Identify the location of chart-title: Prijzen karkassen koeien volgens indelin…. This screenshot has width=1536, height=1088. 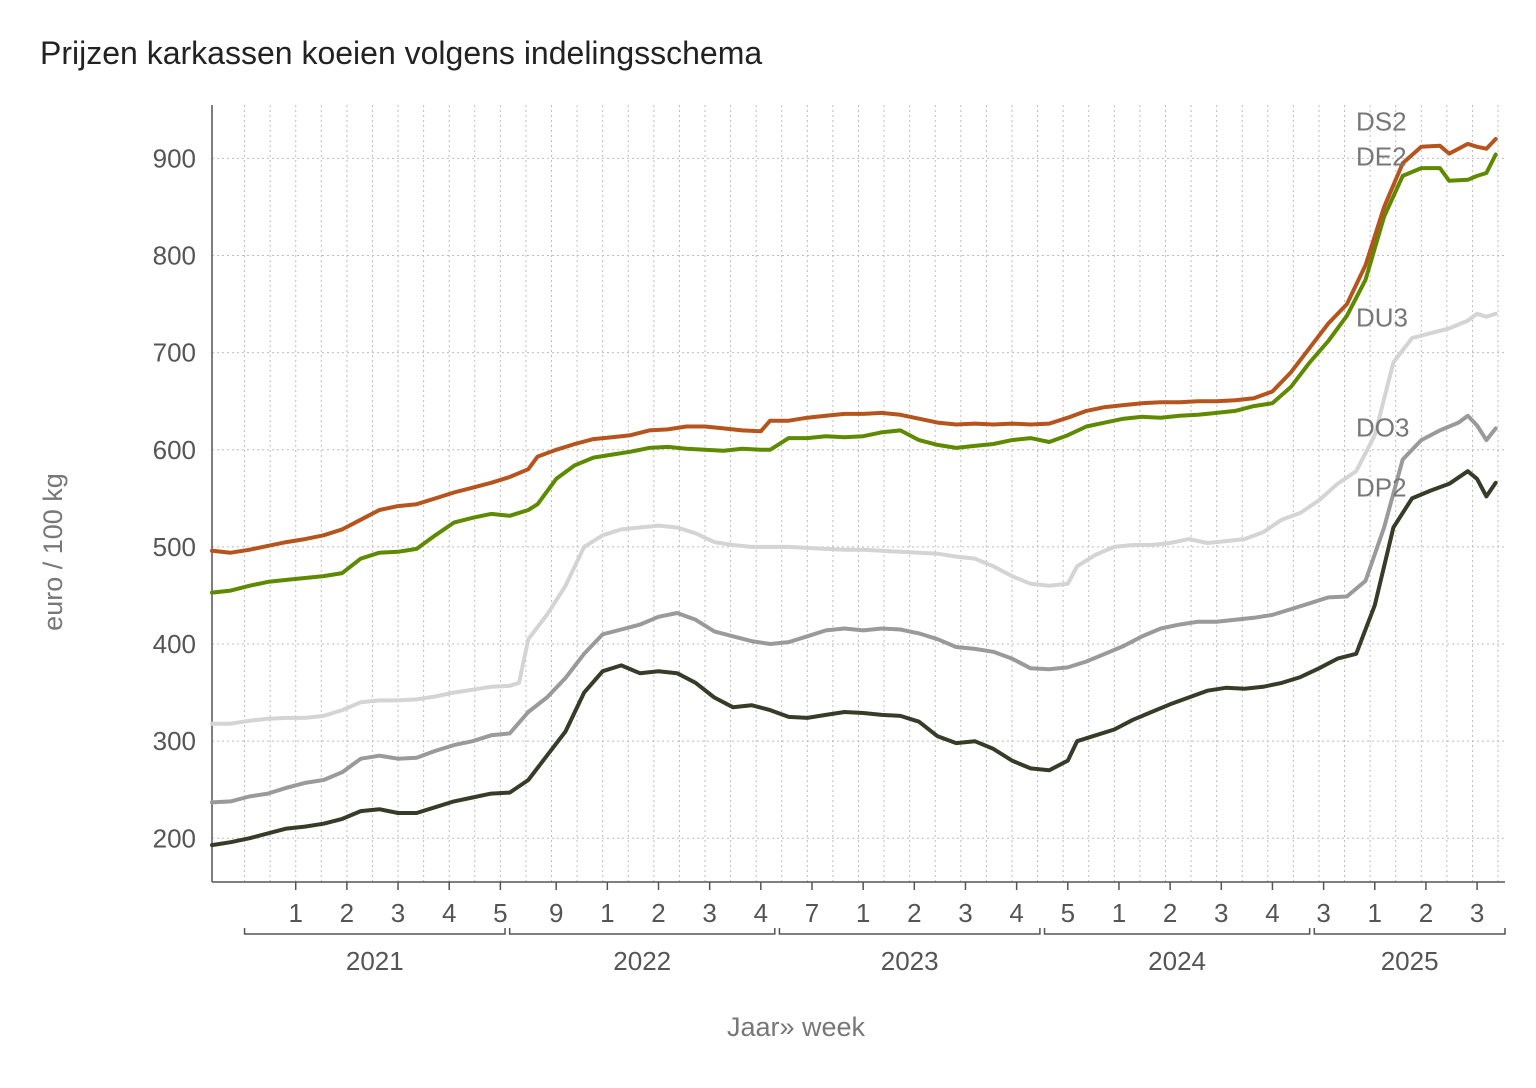
(401, 53).